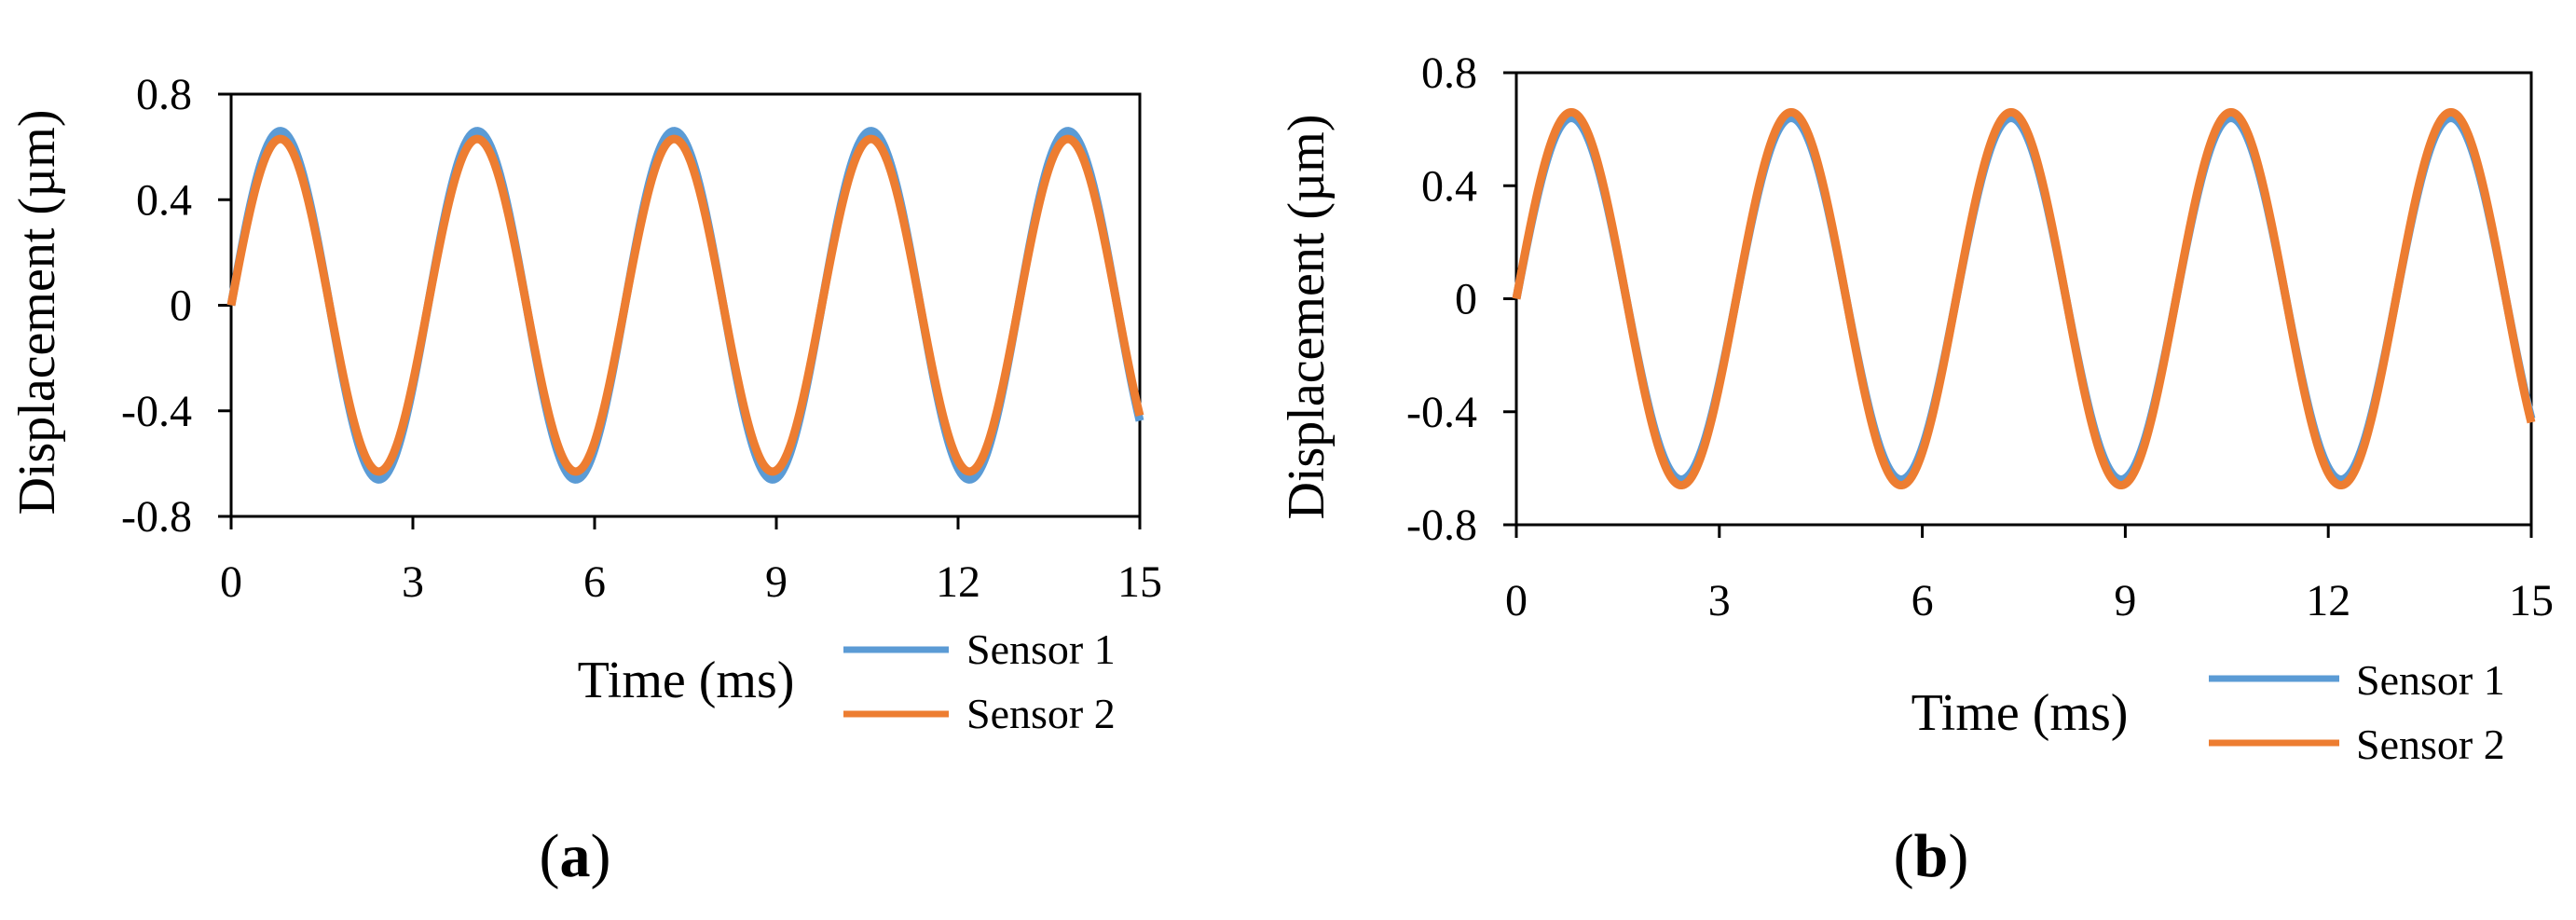 This screenshot has height=920, width=2576. What do you see at coordinates (1307, 316) in the screenshot?
I see `y-axis-label-b: Displacement (µm)` at bounding box center [1307, 316].